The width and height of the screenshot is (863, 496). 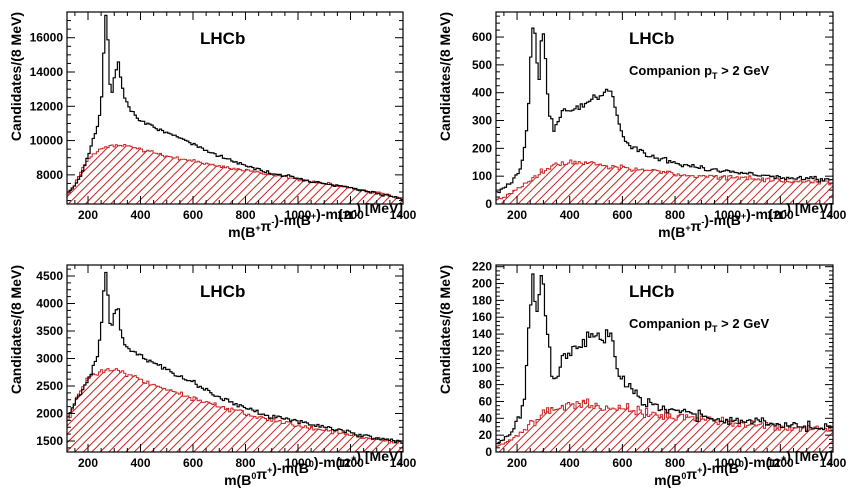 I want to click on y-tick-label: 120, so click(x=482, y=351).